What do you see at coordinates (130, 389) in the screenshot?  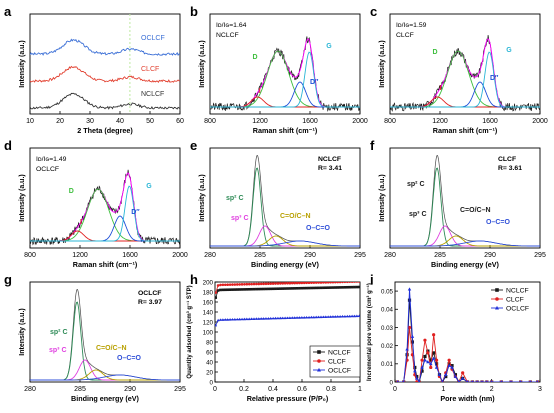 I see `x-tick-label: 290` at bounding box center [130, 389].